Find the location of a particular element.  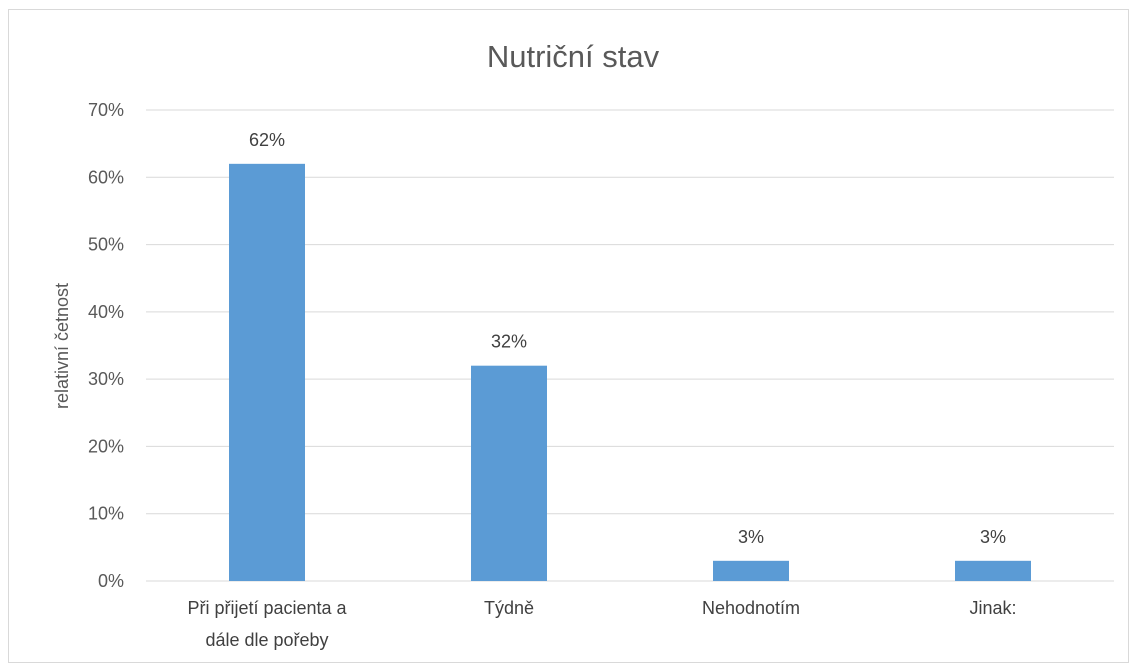

y-axis-title: relativní četnost is located at coordinates (62, 346).